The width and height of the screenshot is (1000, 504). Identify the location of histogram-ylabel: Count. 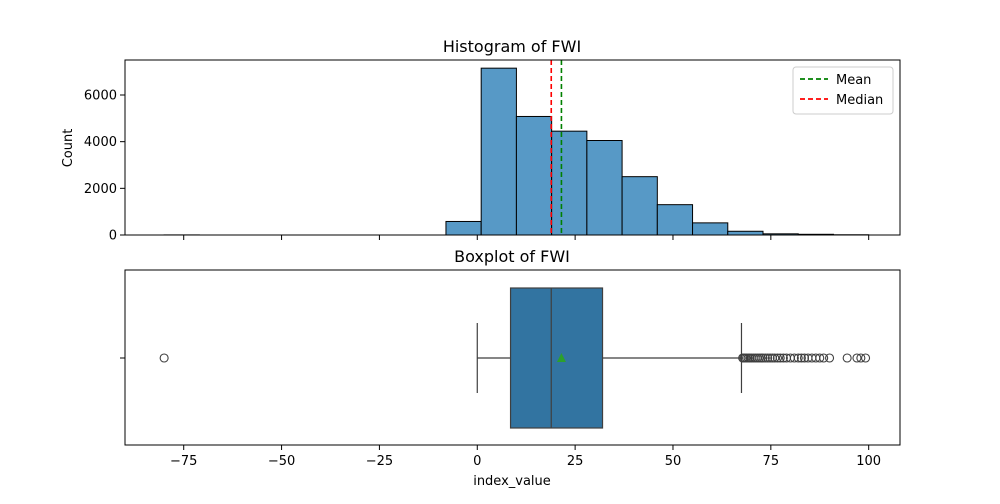
(68, 148).